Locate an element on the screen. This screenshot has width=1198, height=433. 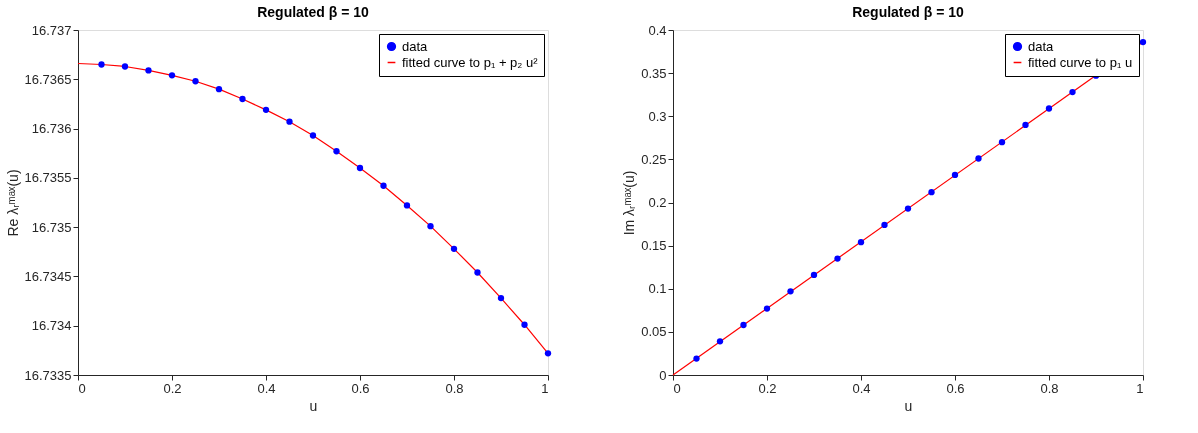
y-tick-label: 16.737 is located at coordinates (51, 30).